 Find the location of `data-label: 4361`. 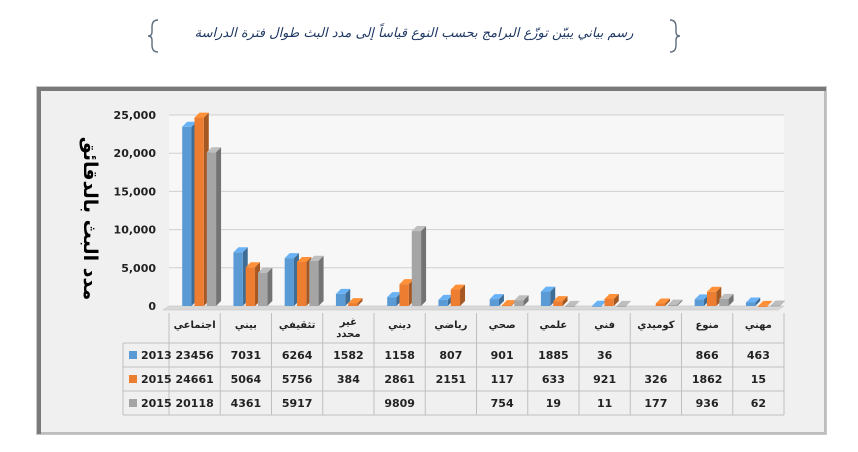

data-label: 4361 is located at coordinates (246, 403).